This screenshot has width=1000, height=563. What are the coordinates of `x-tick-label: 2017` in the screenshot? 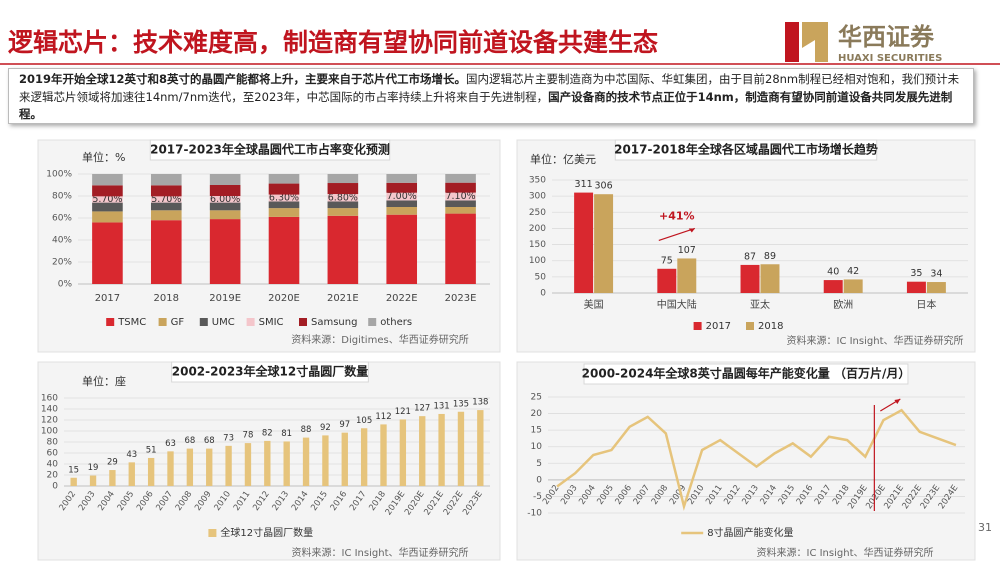 It's located at (107, 298).